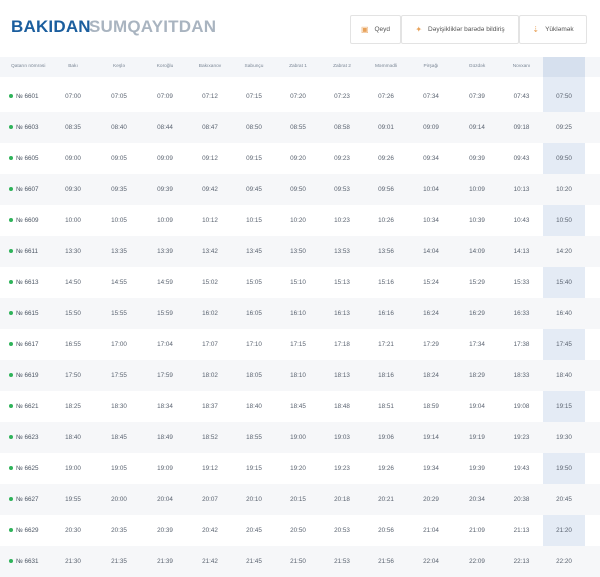 This screenshot has width=600, height=577. Describe the element at coordinates (477, 313) in the screenshot. I see `time-cell: 16:29` at that location.